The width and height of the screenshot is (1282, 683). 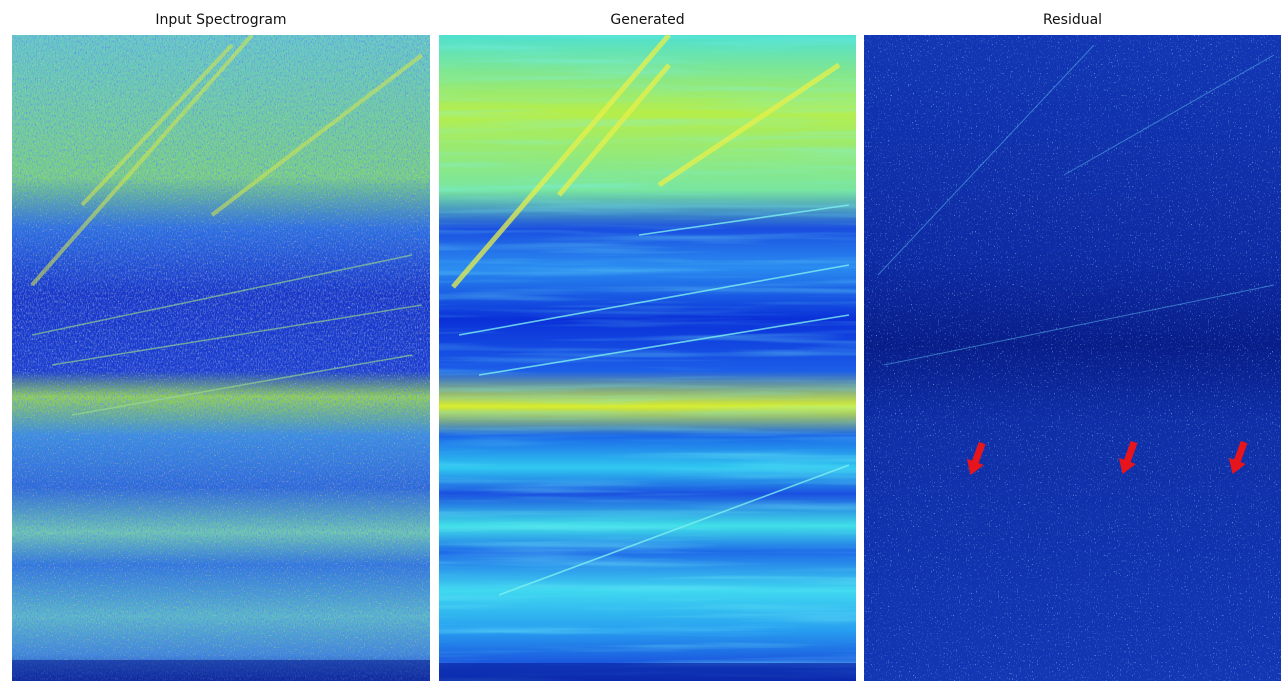 What do you see at coordinates (221, 20) in the screenshot?
I see `panel-title-input-spectrogram: Input Spectrogram` at bounding box center [221, 20].